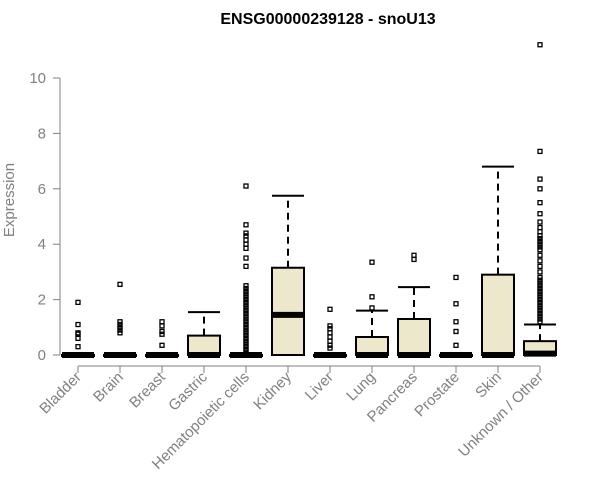 This screenshot has height=500, width=600. What do you see at coordinates (42, 133) in the screenshot?
I see `y-tick-label: 8` at bounding box center [42, 133].